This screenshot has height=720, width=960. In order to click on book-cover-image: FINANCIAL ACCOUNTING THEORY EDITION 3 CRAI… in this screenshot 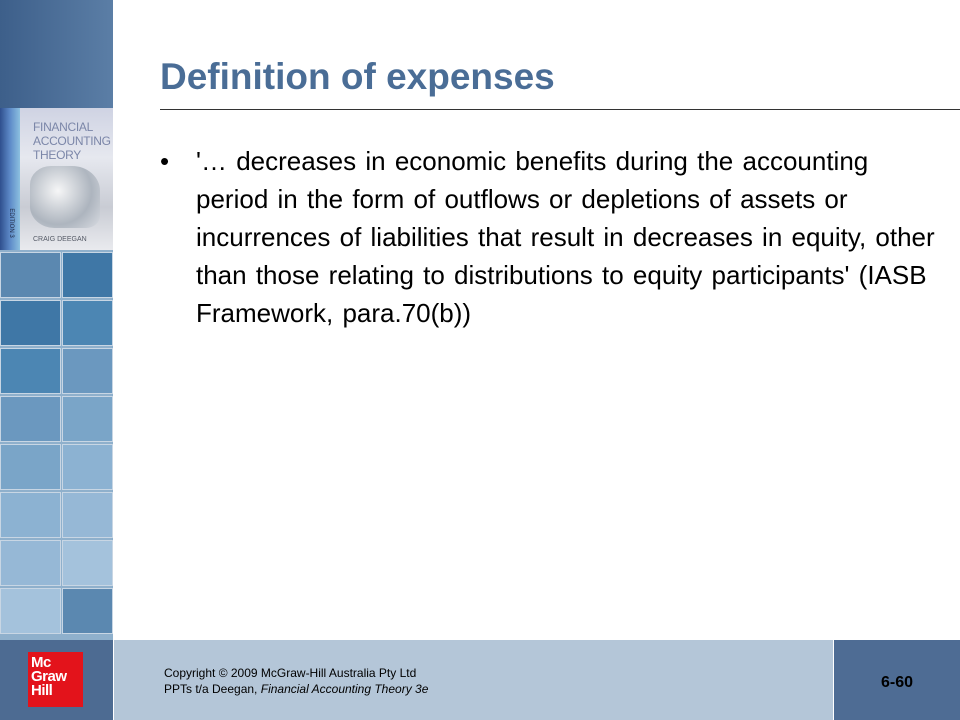, I will do `click(56, 179)`.